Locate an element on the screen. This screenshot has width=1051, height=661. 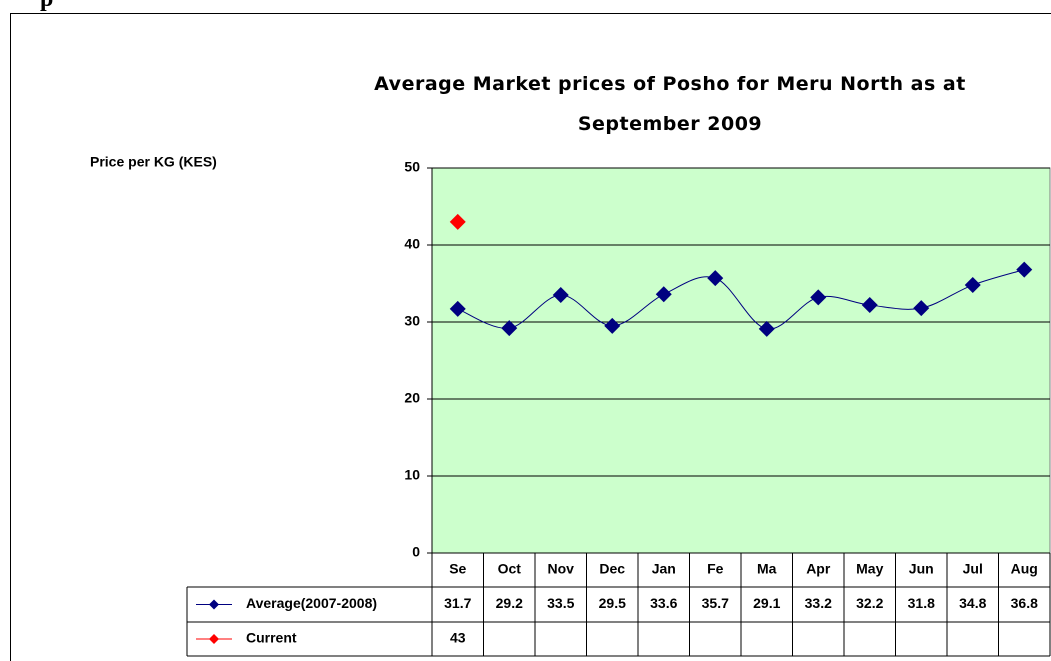
table-value: 43 is located at coordinates (458, 638).